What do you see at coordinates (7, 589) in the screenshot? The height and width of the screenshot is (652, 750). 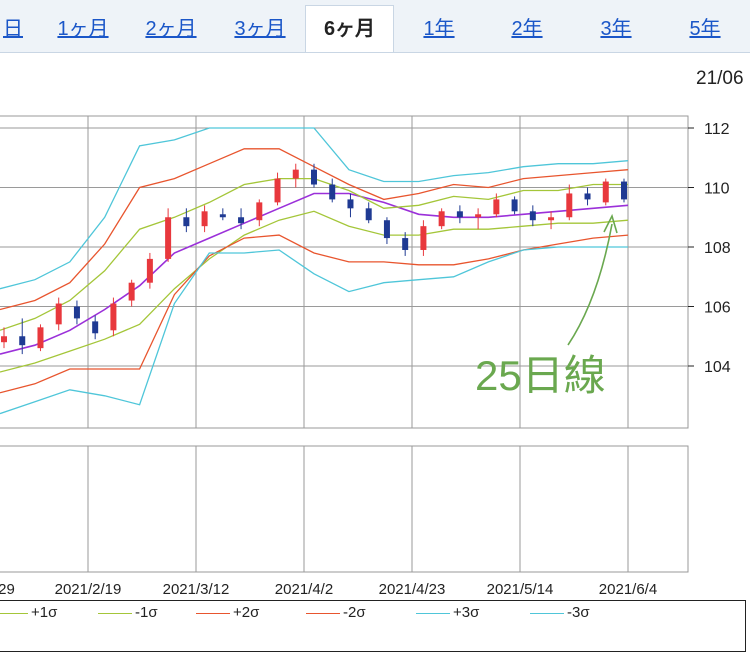 I see `x-tick-label: /29` at bounding box center [7, 589].